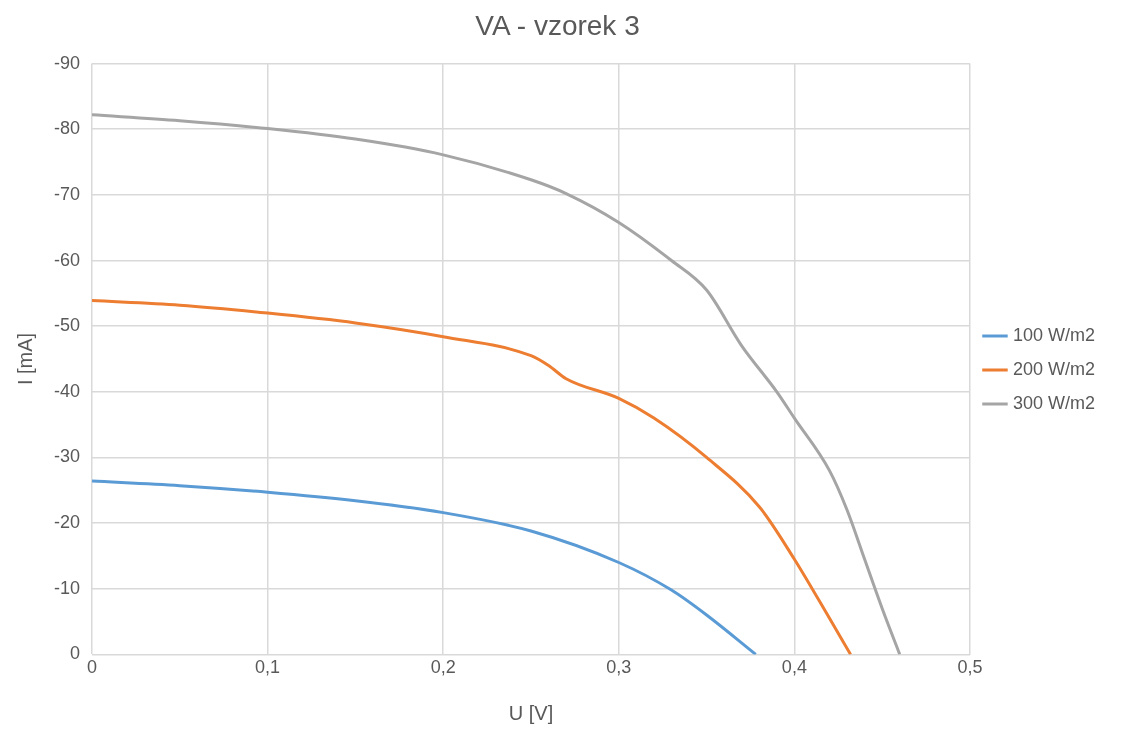 The width and height of the screenshot is (1125, 740). What do you see at coordinates (425, 567) in the screenshot?
I see `line-series` at bounding box center [425, 567].